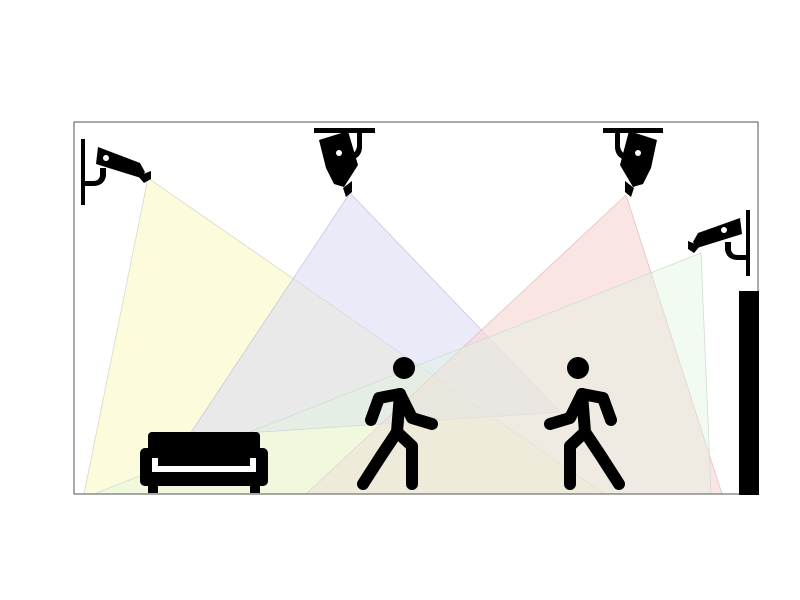 This screenshot has height=600, width=800. What do you see at coordinates (633, 162) in the screenshot?
I see `cctv-camera-ceiling-right-icon` at bounding box center [633, 162].